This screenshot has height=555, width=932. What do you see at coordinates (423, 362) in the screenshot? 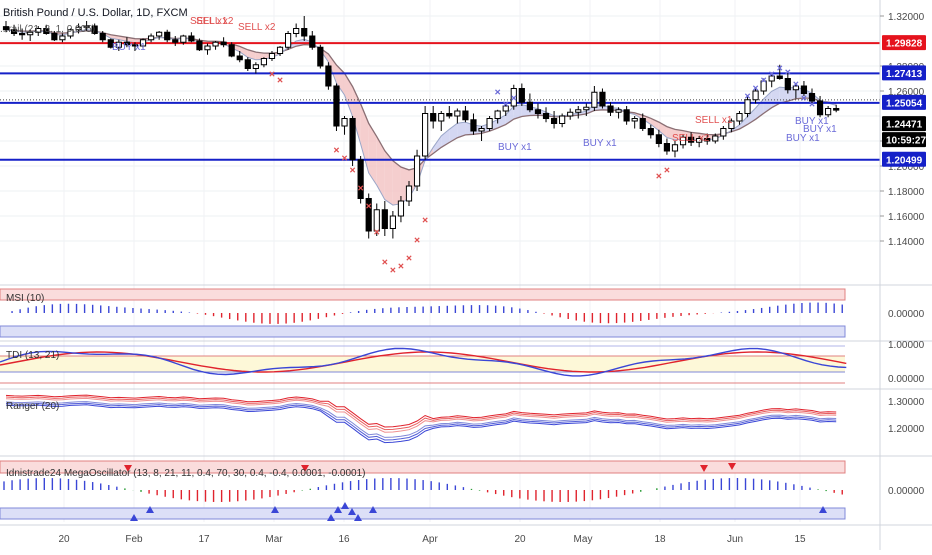
I see `tdi-rsi-line` at bounding box center [423, 362].